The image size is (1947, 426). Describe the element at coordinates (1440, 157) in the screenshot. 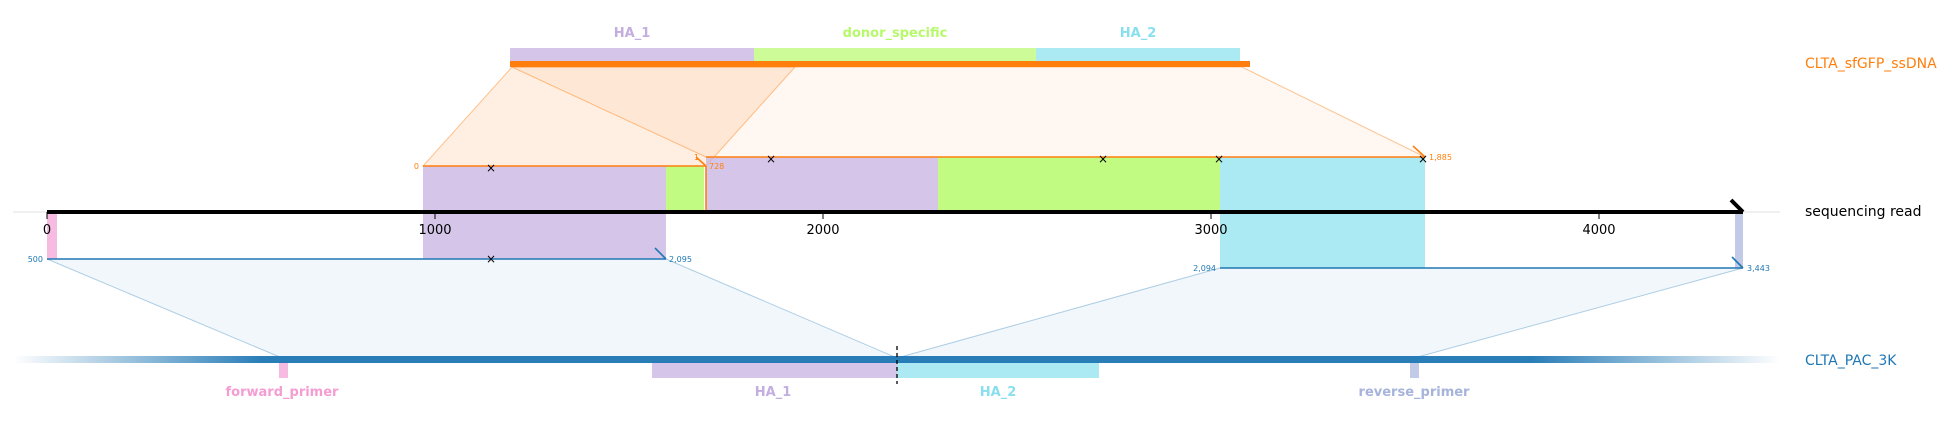

I see `donor-alignment-2-end: 1,885` at that location.